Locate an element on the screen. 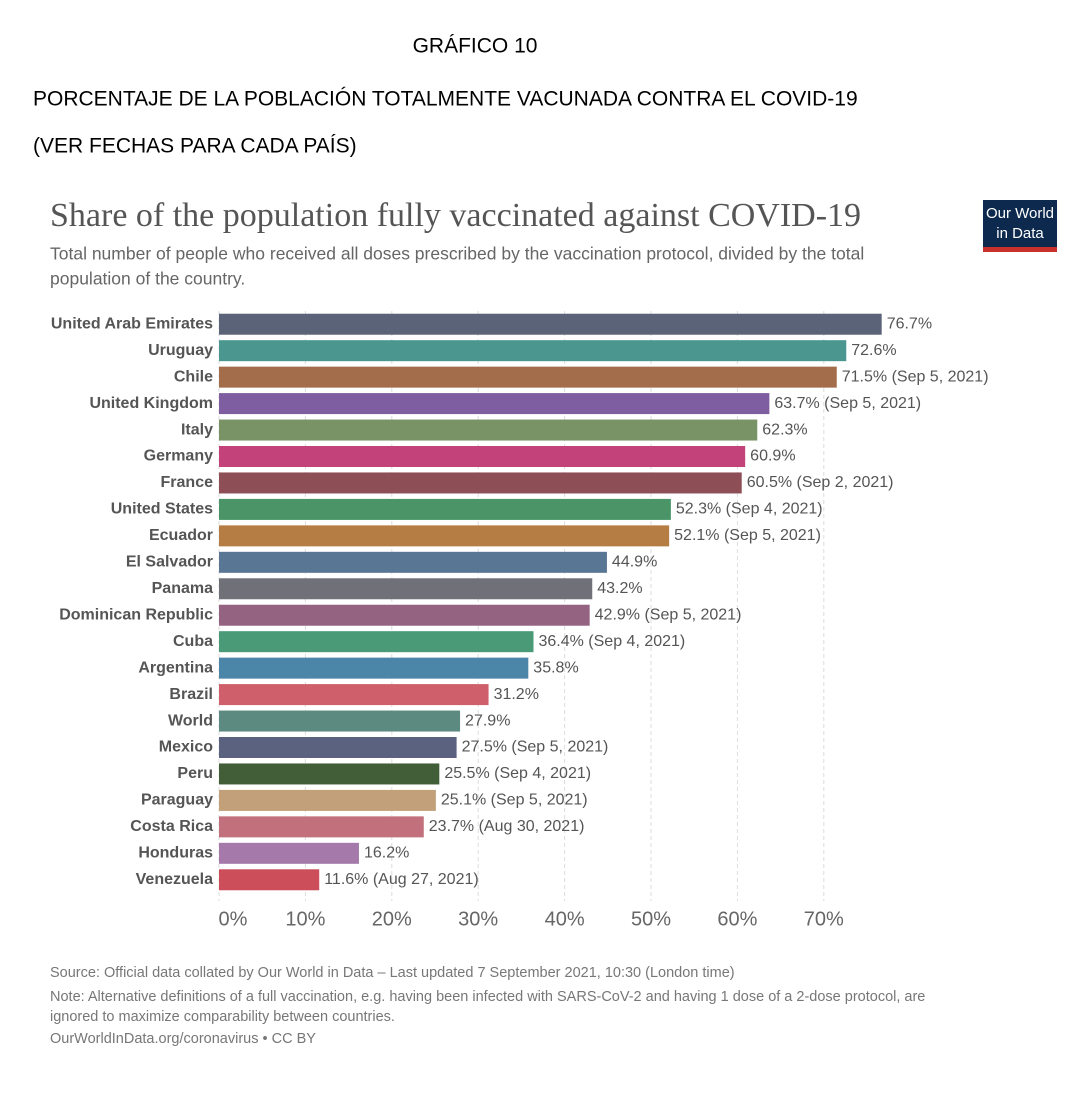 The height and width of the screenshot is (1108, 1080). y-tick-label: Cuba is located at coordinates (193, 641).